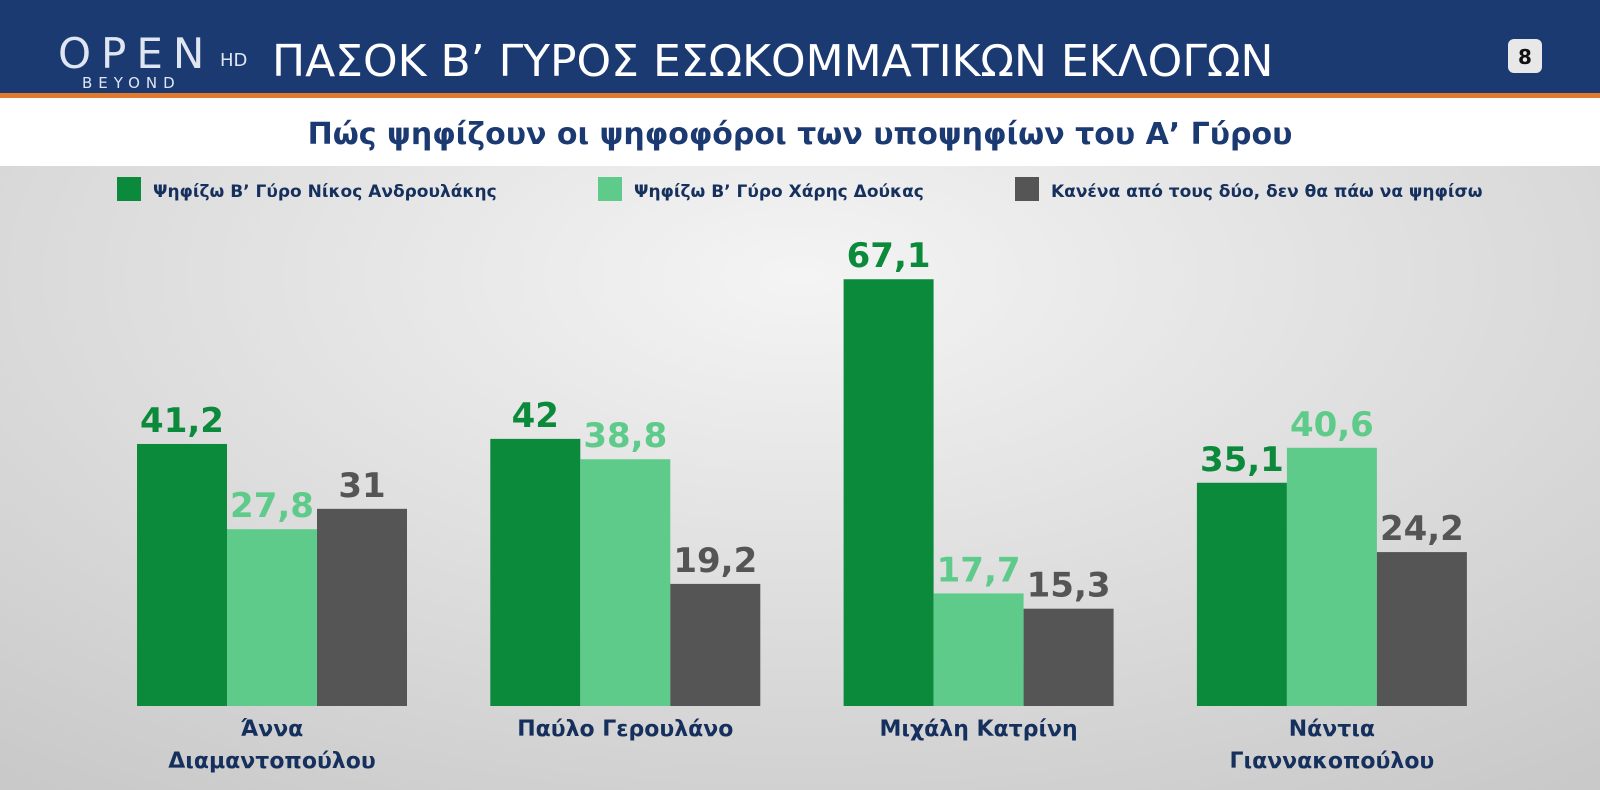  I want to click on value-label: 42, so click(535, 416).